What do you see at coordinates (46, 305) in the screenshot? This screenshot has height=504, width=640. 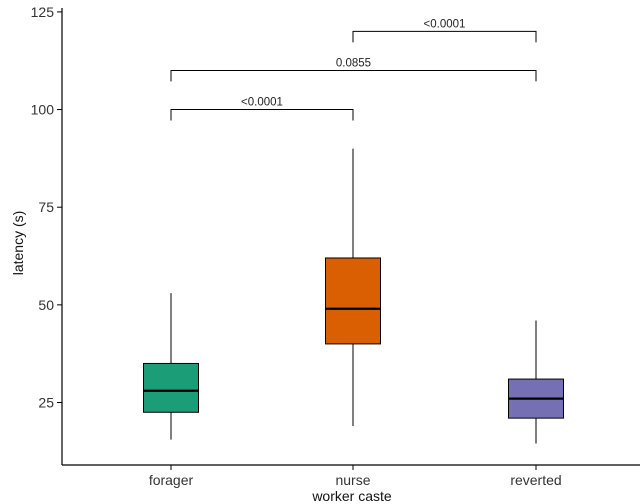 I see `y-tick-label: 50` at bounding box center [46, 305].